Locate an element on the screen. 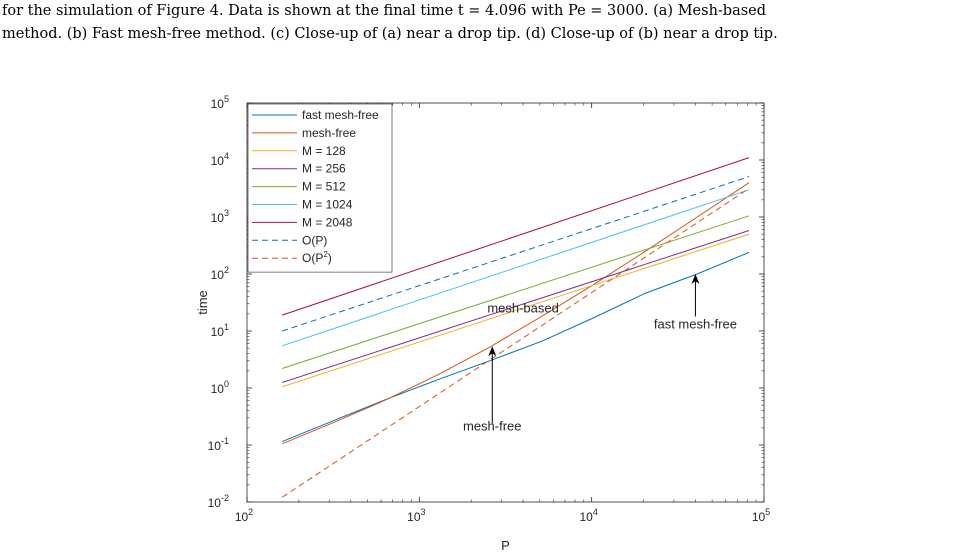 The width and height of the screenshot is (976, 557). legend-box is located at coordinates (320, 188).